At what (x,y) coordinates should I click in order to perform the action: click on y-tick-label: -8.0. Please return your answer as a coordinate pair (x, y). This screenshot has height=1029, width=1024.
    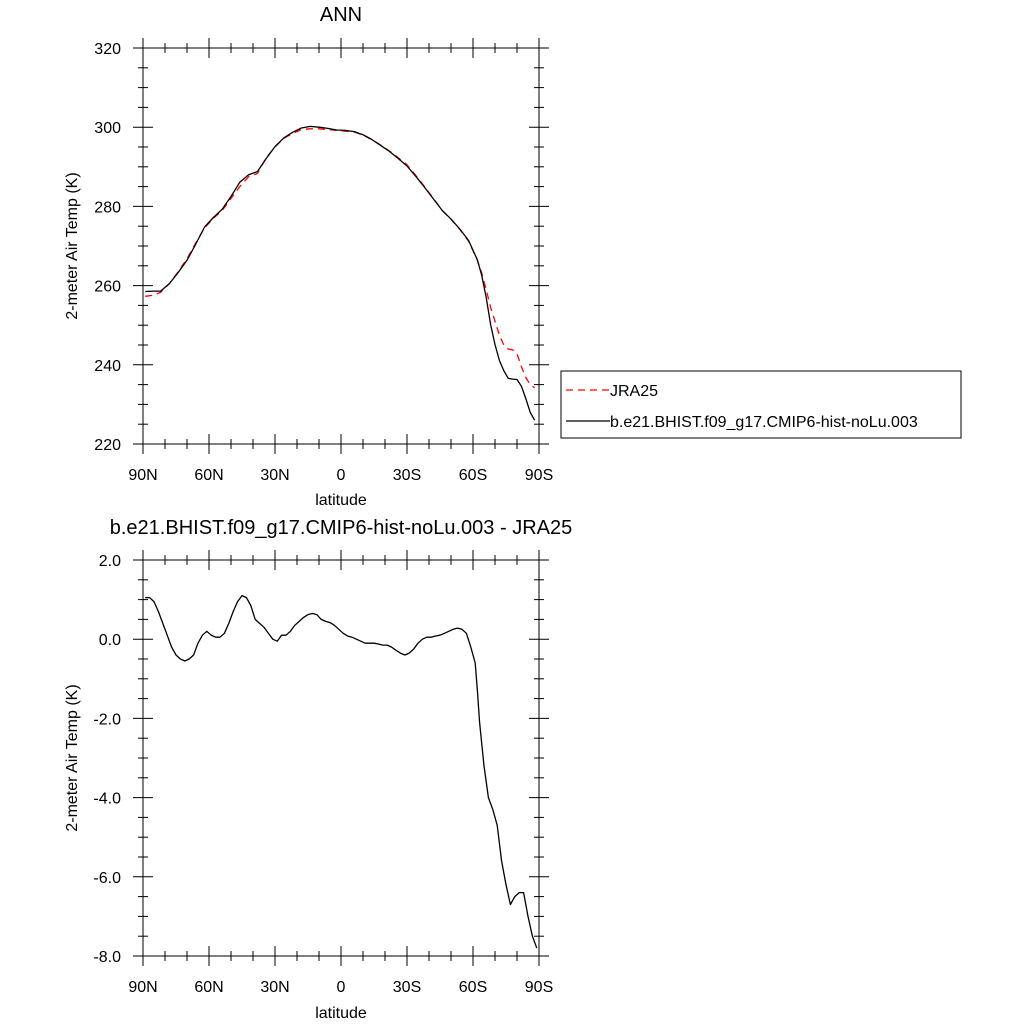
    Looking at the image, I should click on (107, 957).